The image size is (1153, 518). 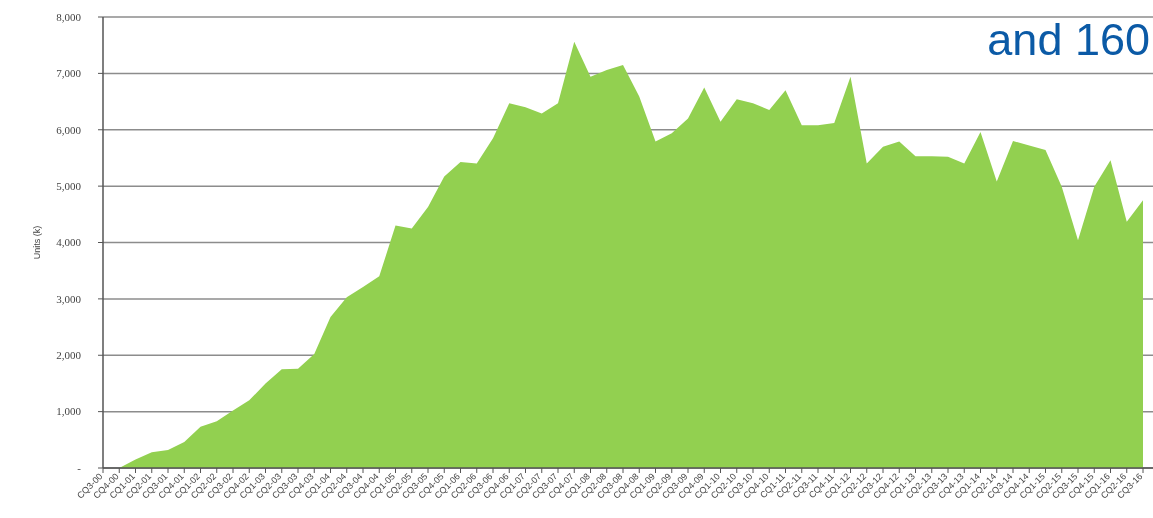 I want to click on y-tick-label: 5,000, so click(x=69, y=185).